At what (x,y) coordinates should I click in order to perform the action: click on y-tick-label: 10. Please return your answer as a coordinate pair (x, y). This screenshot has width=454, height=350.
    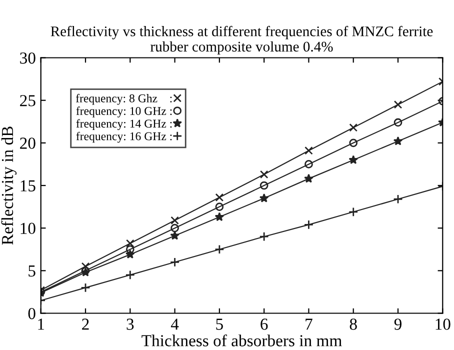
    Looking at the image, I should click on (28, 228).